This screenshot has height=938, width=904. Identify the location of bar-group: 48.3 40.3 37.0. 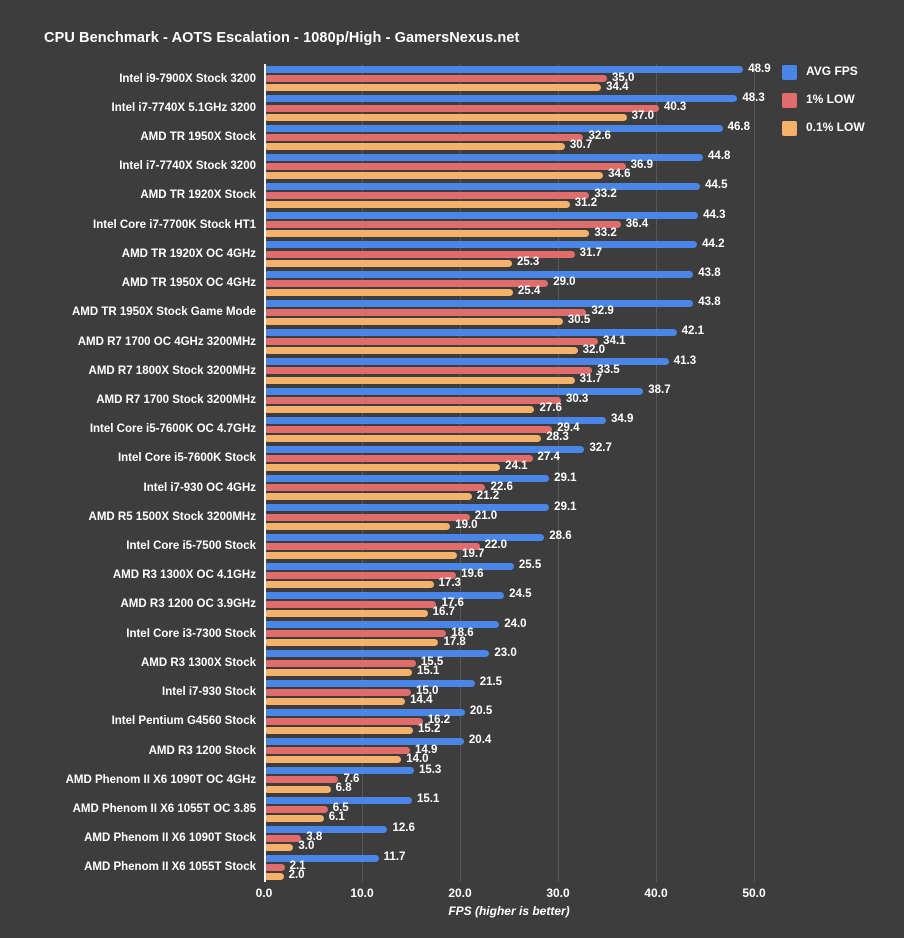
(514, 107).